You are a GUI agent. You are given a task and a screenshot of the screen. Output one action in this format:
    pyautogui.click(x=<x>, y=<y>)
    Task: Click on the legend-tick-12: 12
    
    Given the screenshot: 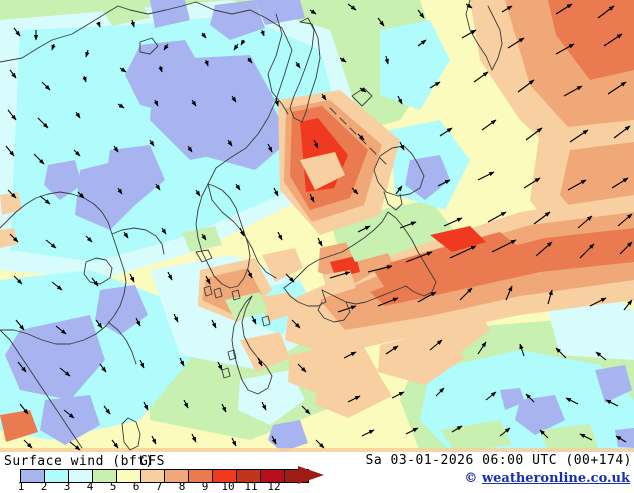 What is the action you would take?
    pyautogui.click(x=274, y=486)
    